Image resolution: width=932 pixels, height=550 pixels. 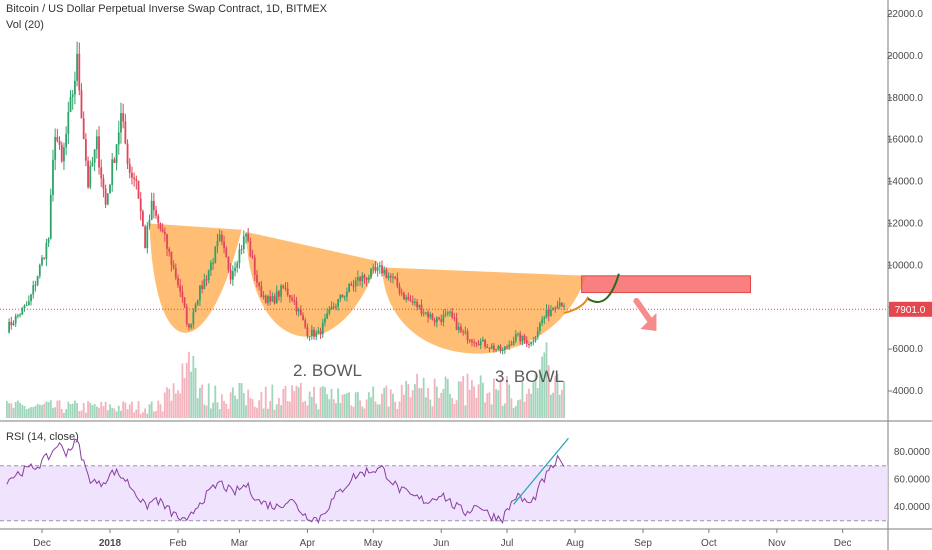 I want to click on time-axis: Dec 2018 Feb Mar Apr May Jun Jul Aug Sep Oct Nov Dec, so click(x=442, y=539).